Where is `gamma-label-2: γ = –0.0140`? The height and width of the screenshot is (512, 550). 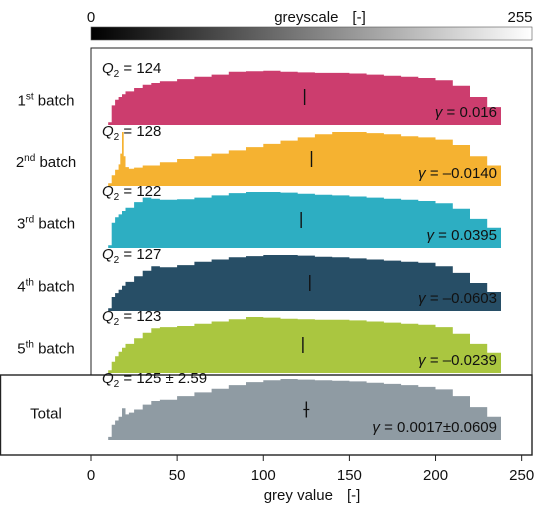
gamma-label-2: γ = –0.0140 is located at coordinates (457, 173).